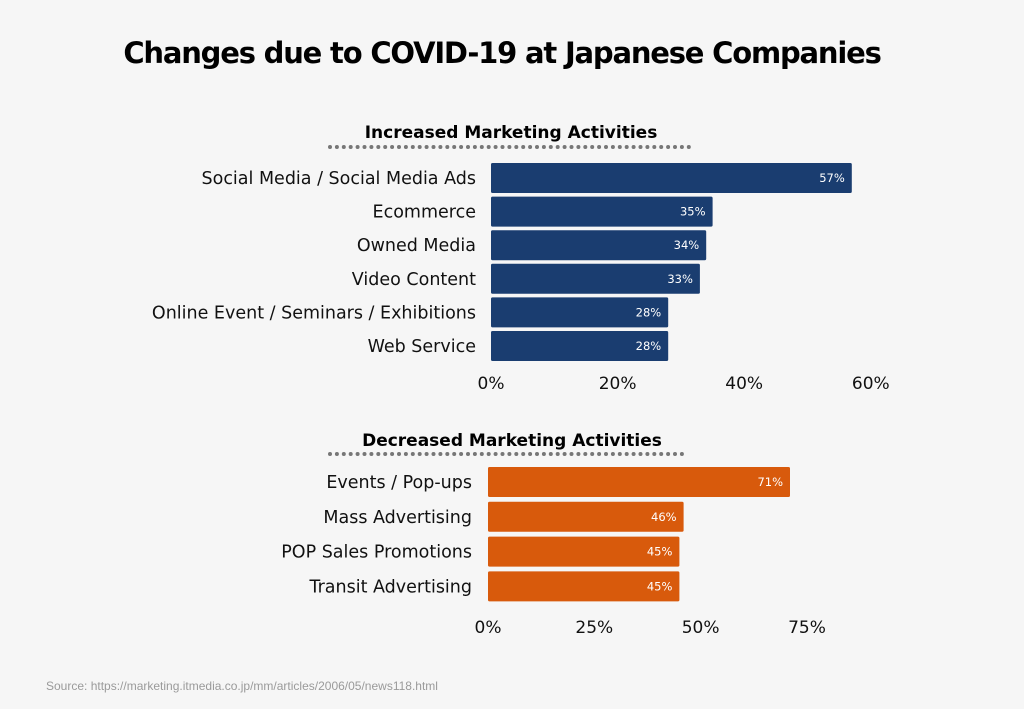  Describe the element at coordinates (871, 384) in the screenshot. I see `x-tick-label: 60%` at that location.